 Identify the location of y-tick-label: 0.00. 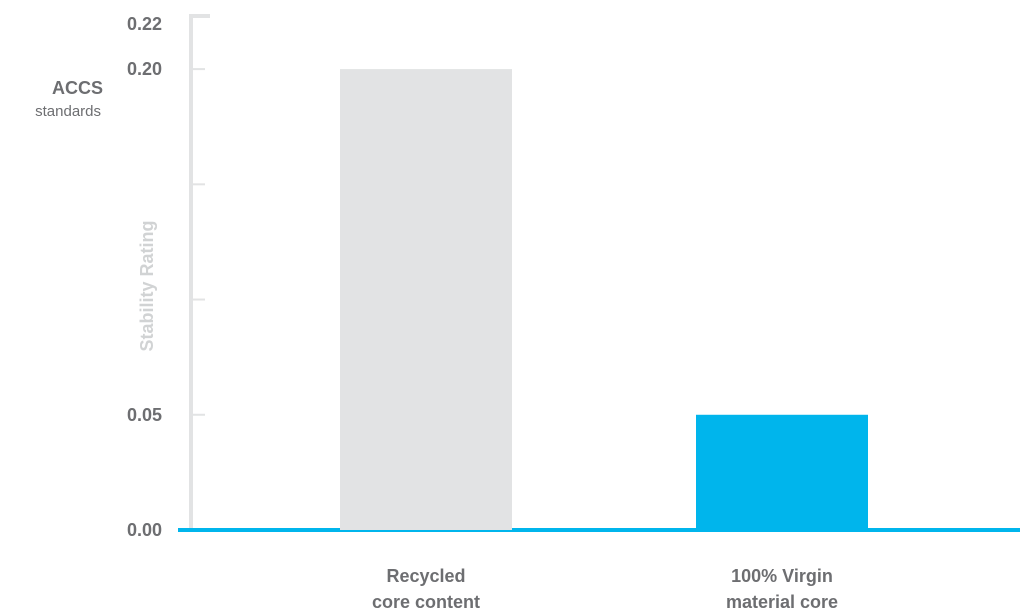
(144, 530).